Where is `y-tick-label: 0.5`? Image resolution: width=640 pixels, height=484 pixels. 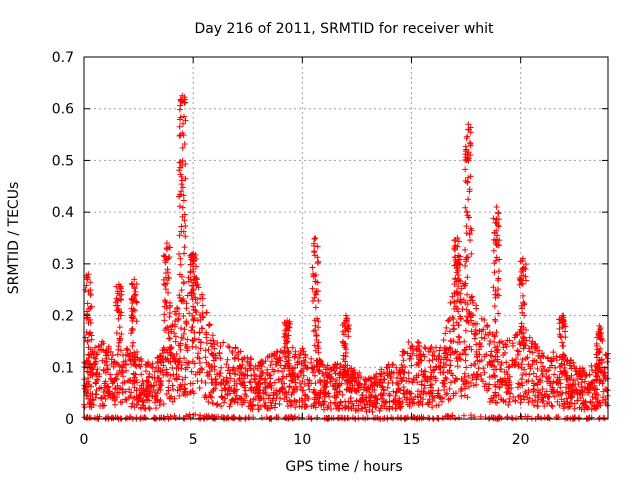 y-tick-label: 0.5 is located at coordinates (63, 161).